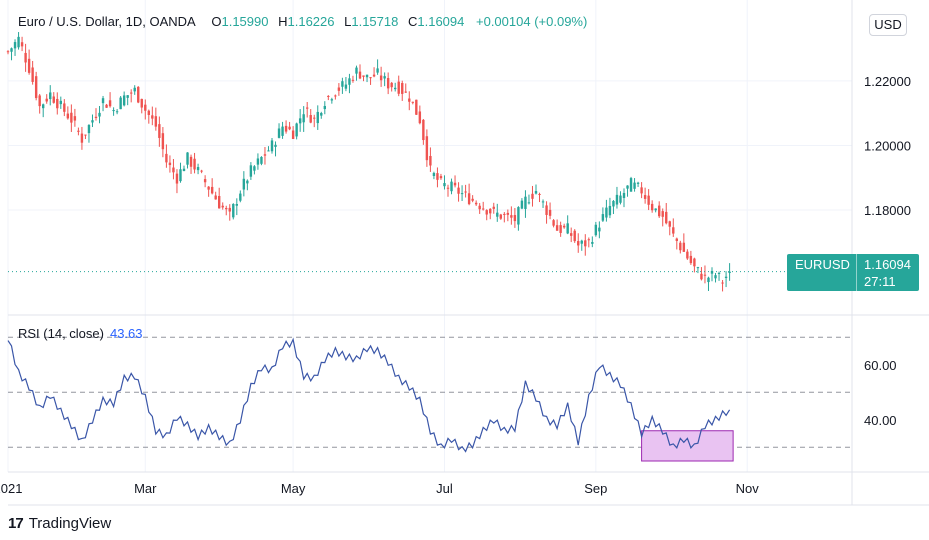 Image resolution: width=929 pixels, height=540 pixels. Describe the element at coordinates (887, 264) in the screenshot. I see `price-tag-price: 1.16094` at that location.